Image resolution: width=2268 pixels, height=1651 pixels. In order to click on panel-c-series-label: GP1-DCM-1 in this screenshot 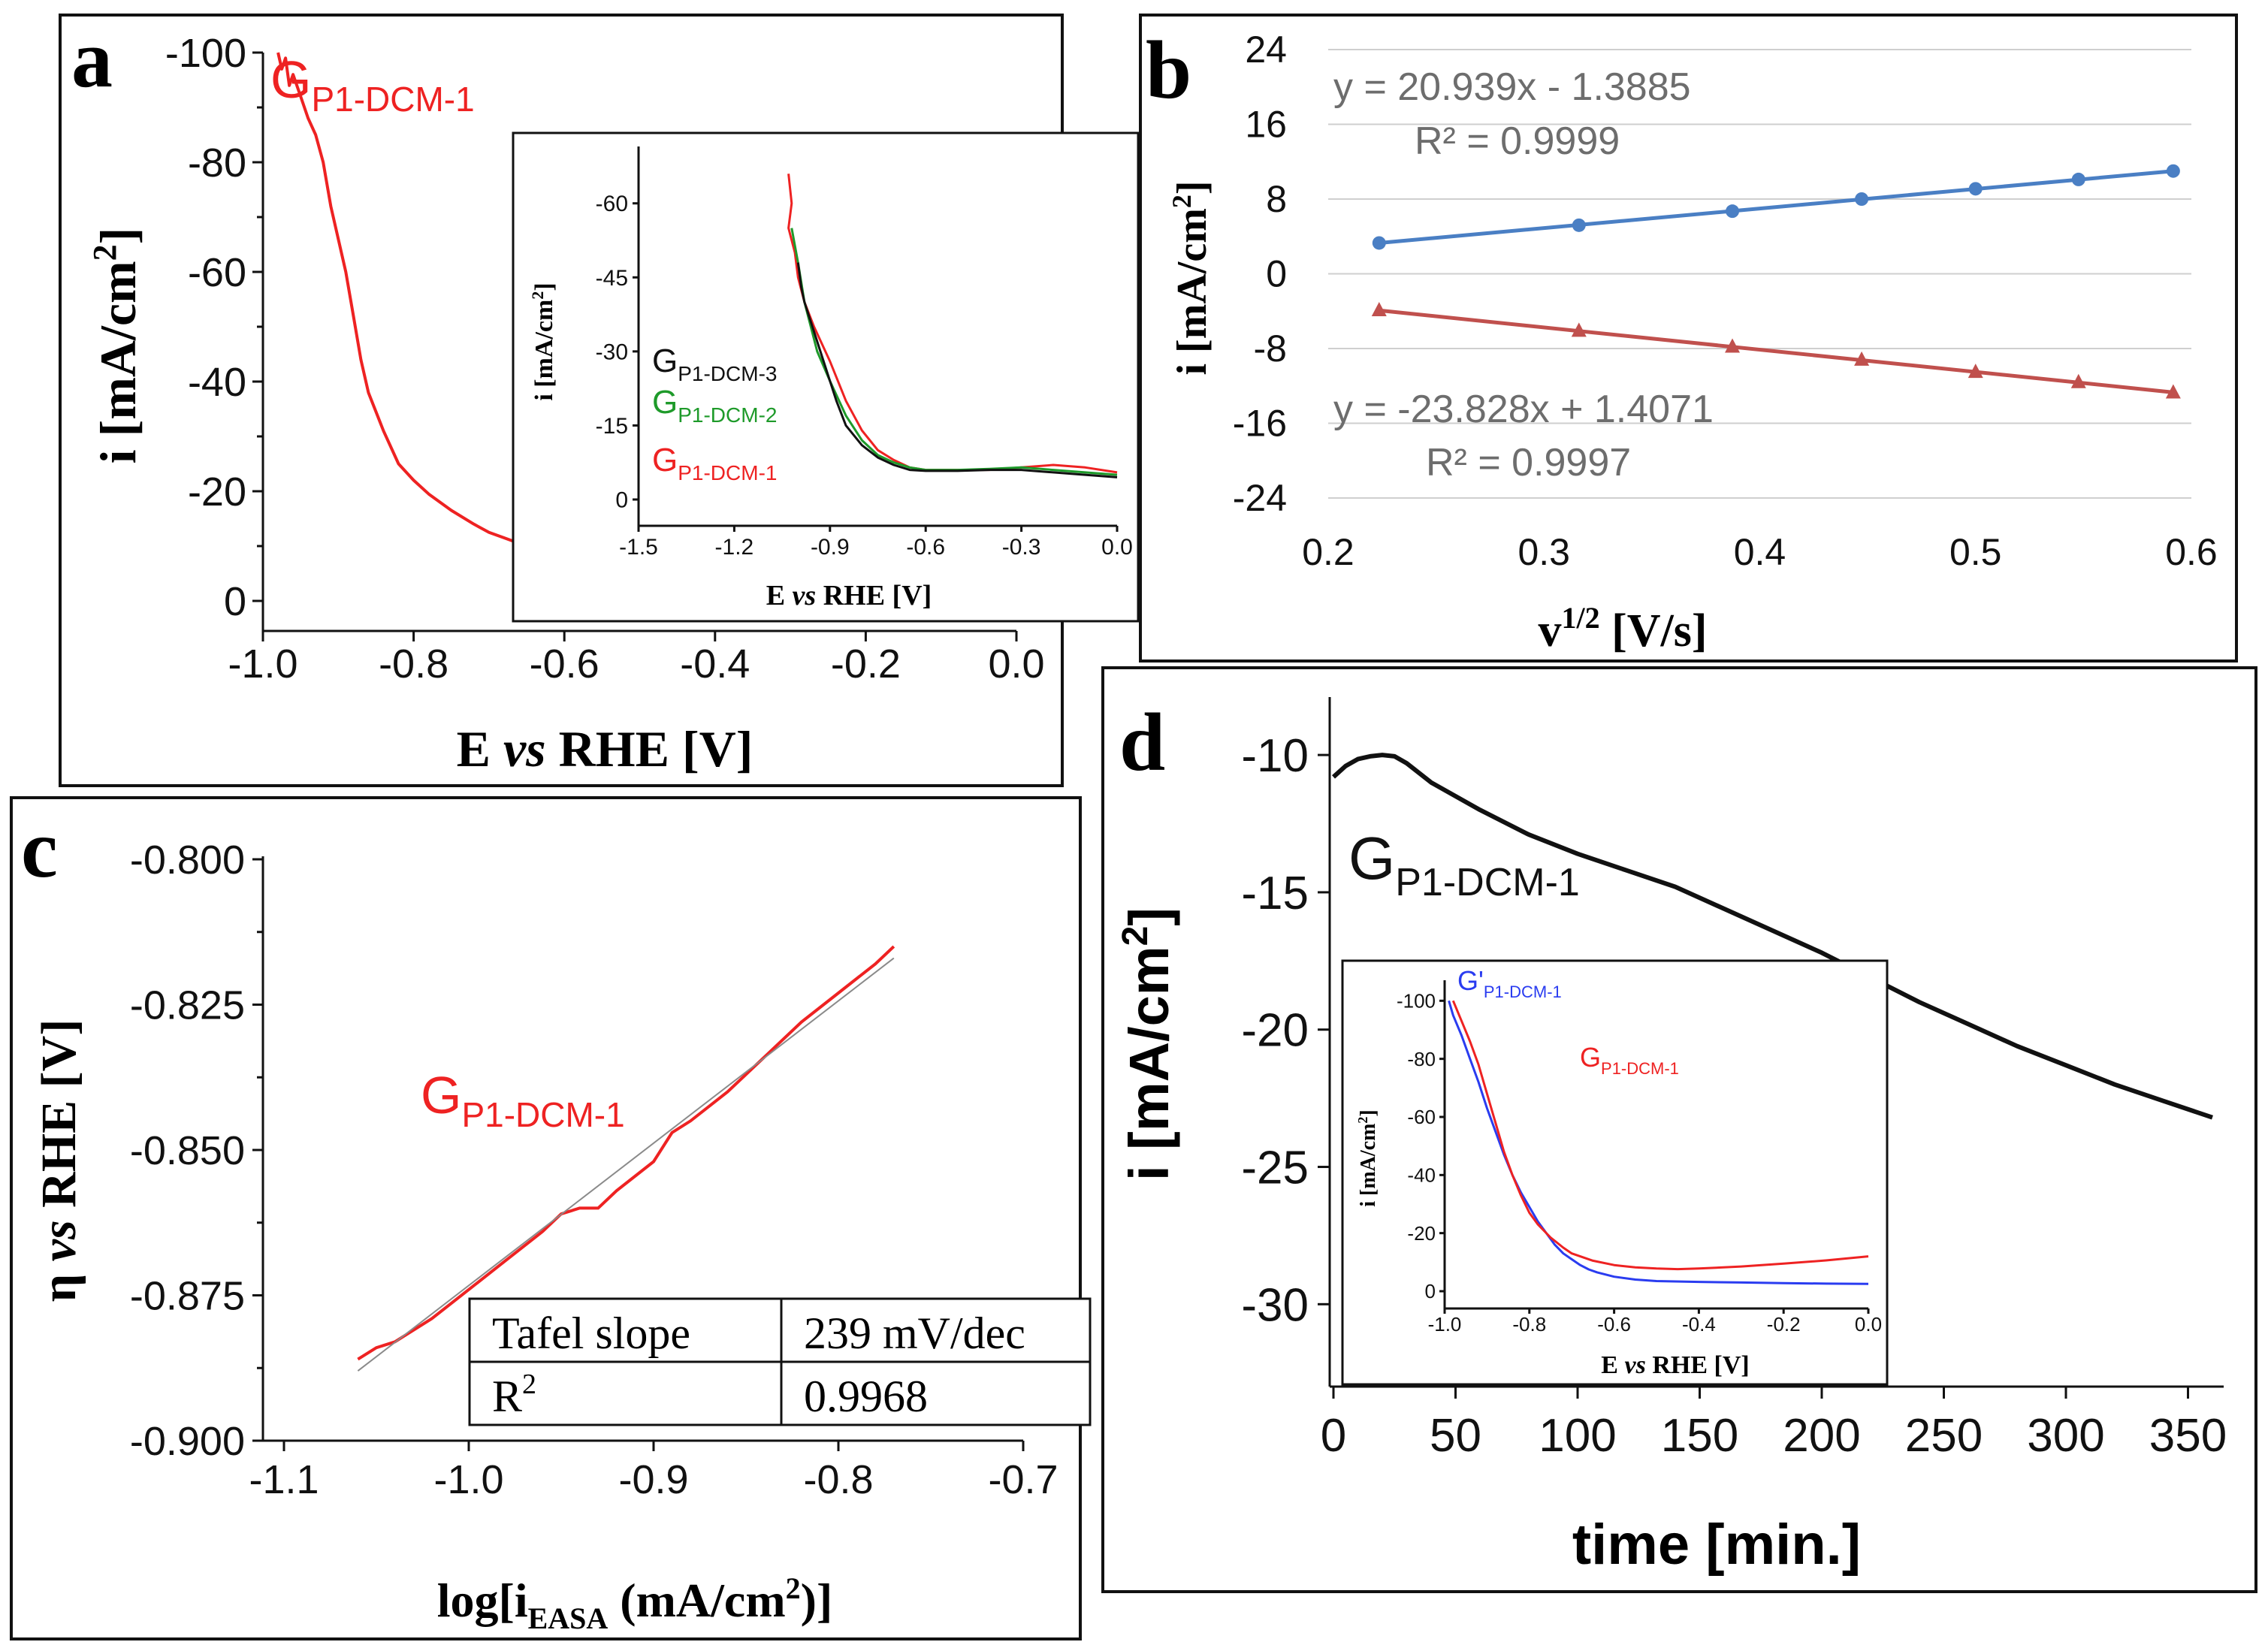, I will do `click(523, 1100)`.